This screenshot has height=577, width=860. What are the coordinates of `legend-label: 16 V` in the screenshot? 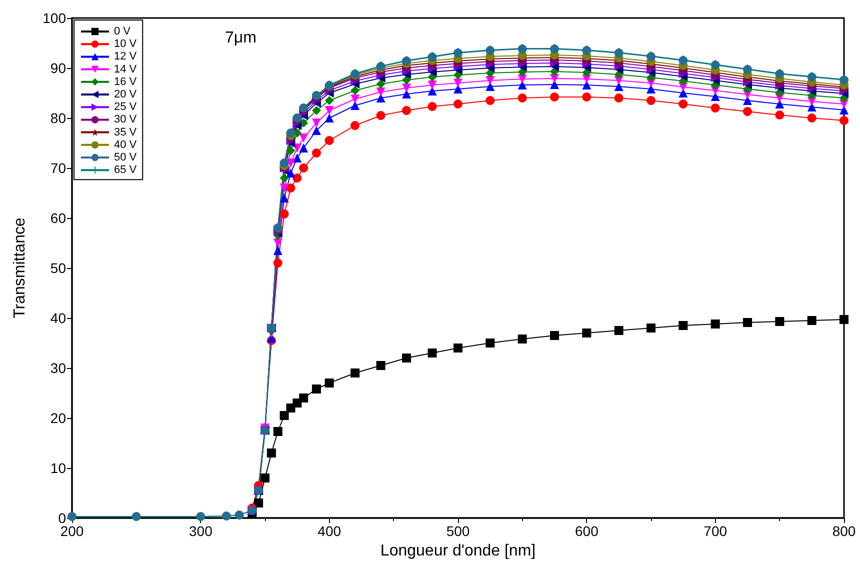 It's located at (126, 82).